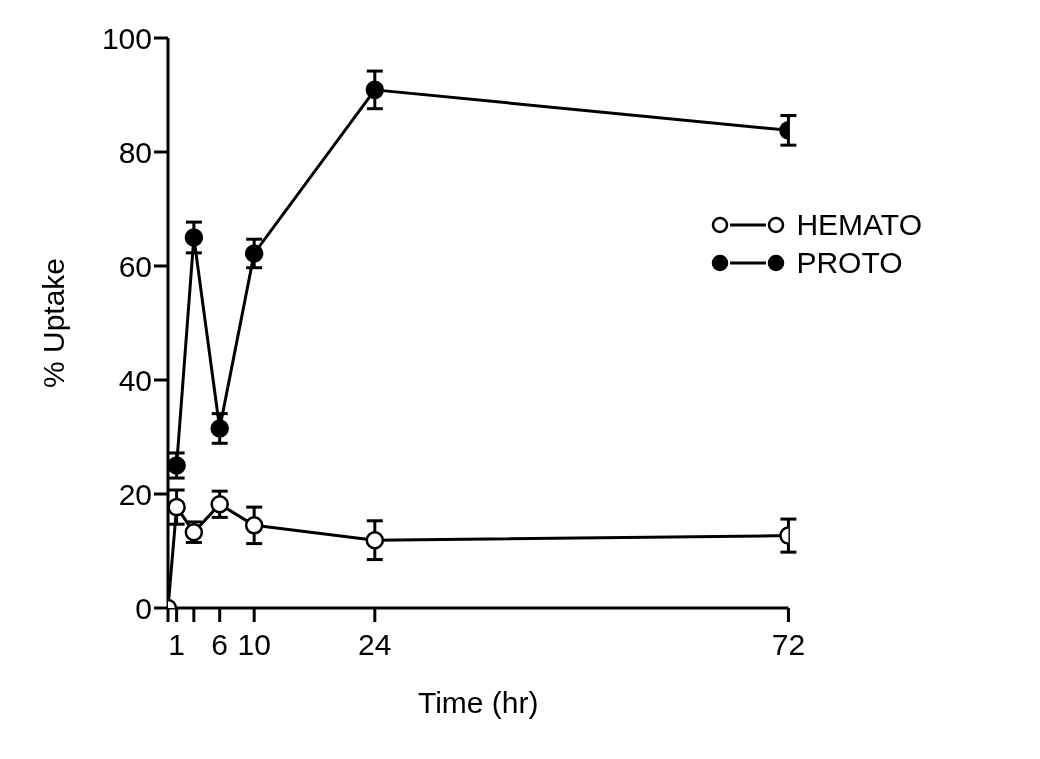 The image size is (1040, 759). What do you see at coordinates (135, 494) in the screenshot?
I see `y-tick-label: 20` at bounding box center [135, 494].